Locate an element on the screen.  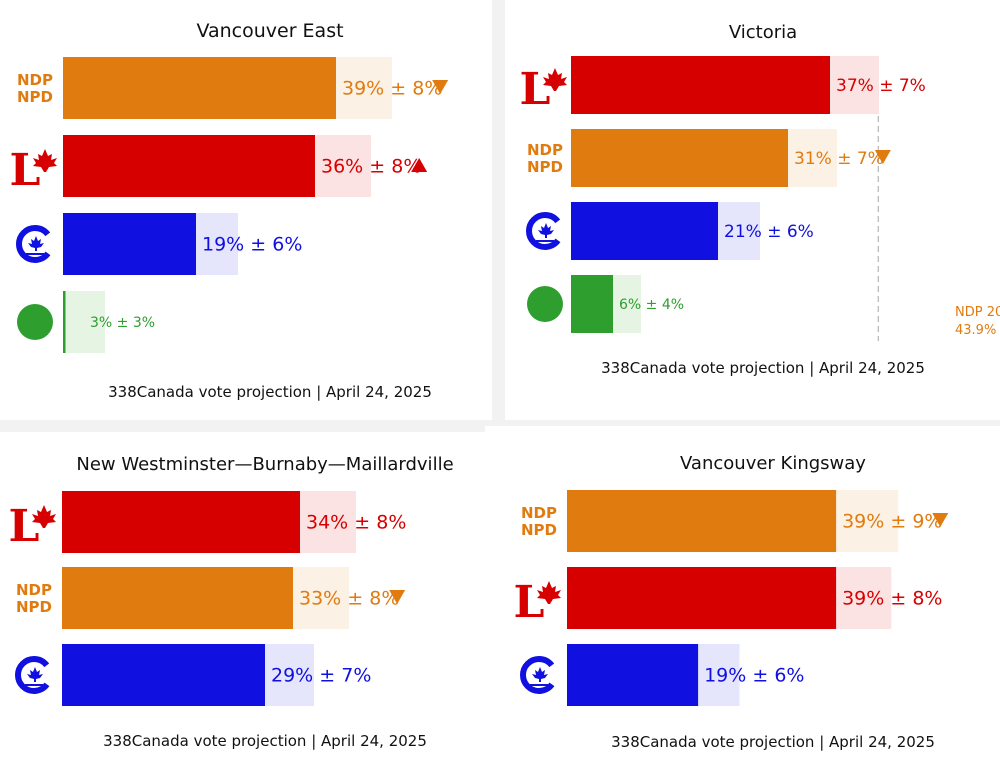
chart-title: Vancouver East is located at coordinates (269, 31).